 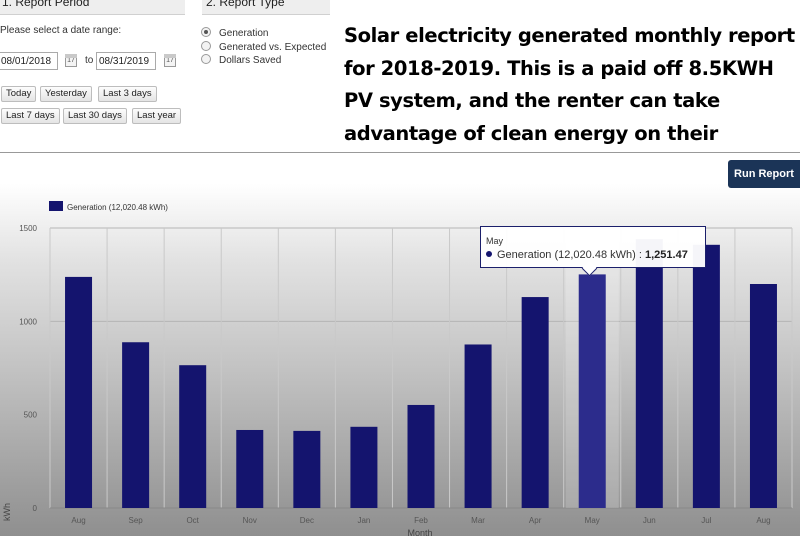 What do you see at coordinates (192, 520) in the screenshot?
I see `x-tick-label: Oct` at bounding box center [192, 520].